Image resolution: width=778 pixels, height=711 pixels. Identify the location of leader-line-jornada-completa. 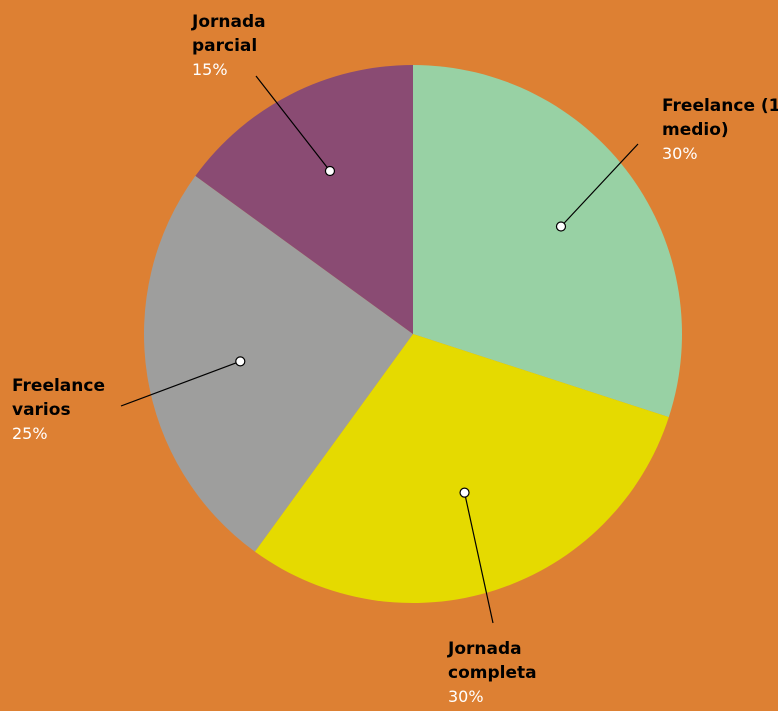
(478, 558).